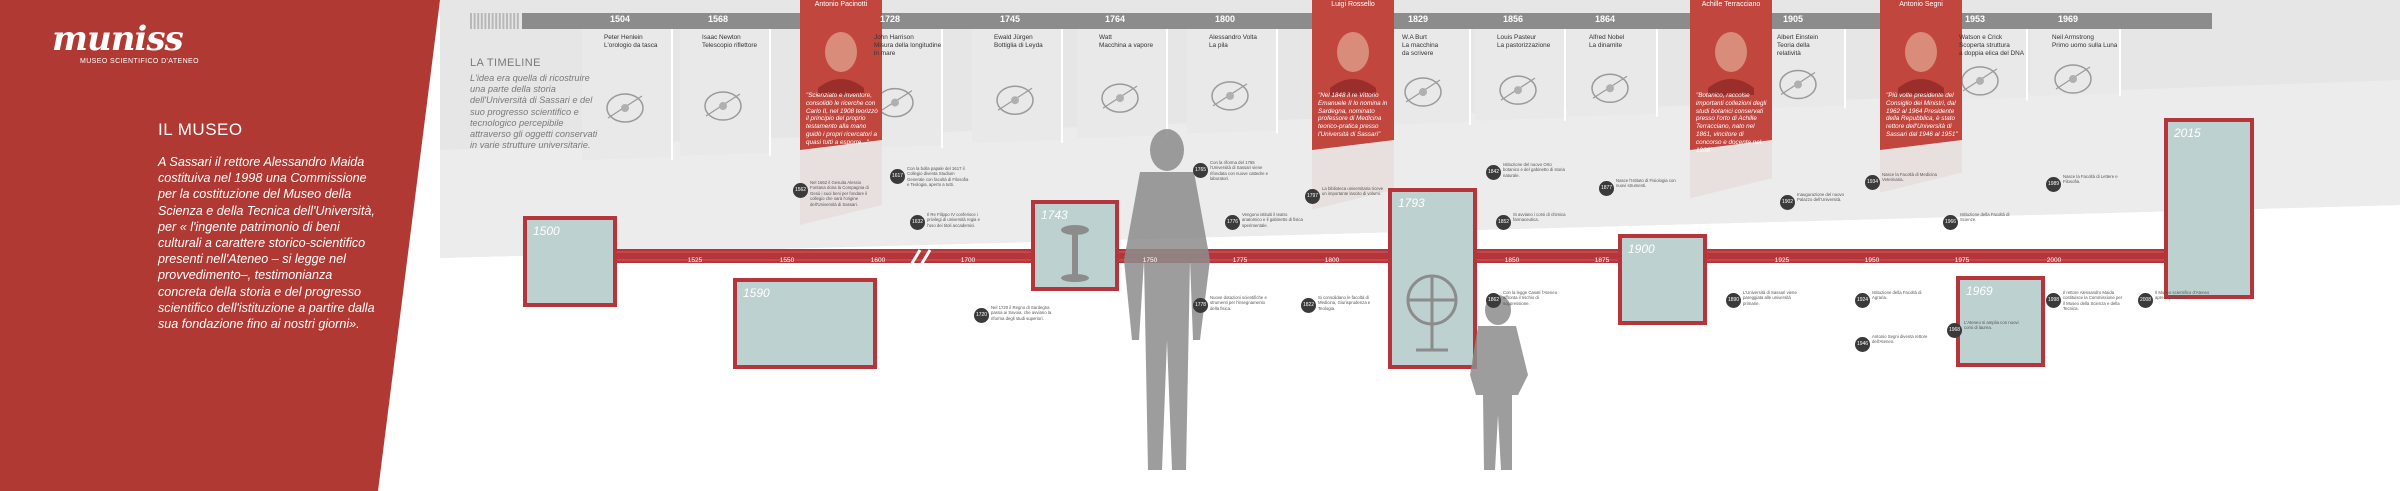 Image resolution: width=2400 pixels, height=491 pixels. What do you see at coordinates (1332, 260) in the screenshot?
I see `timeline-tick: 1800` at bounding box center [1332, 260].